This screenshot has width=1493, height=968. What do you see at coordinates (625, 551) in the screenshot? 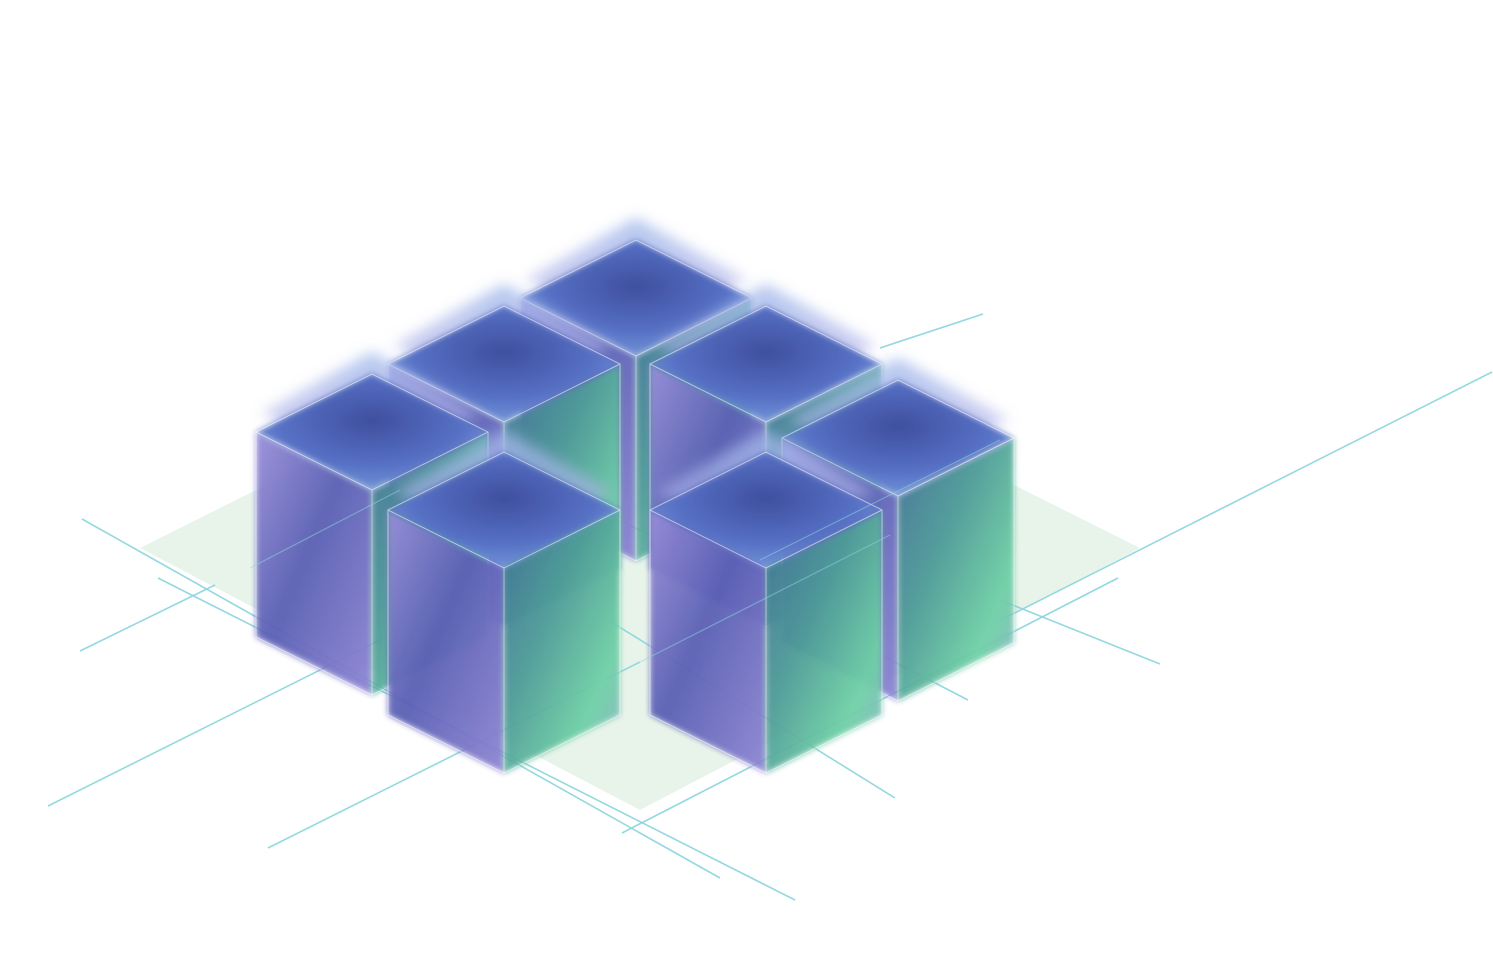
I see `front-guide-lines` at bounding box center [625, 551].